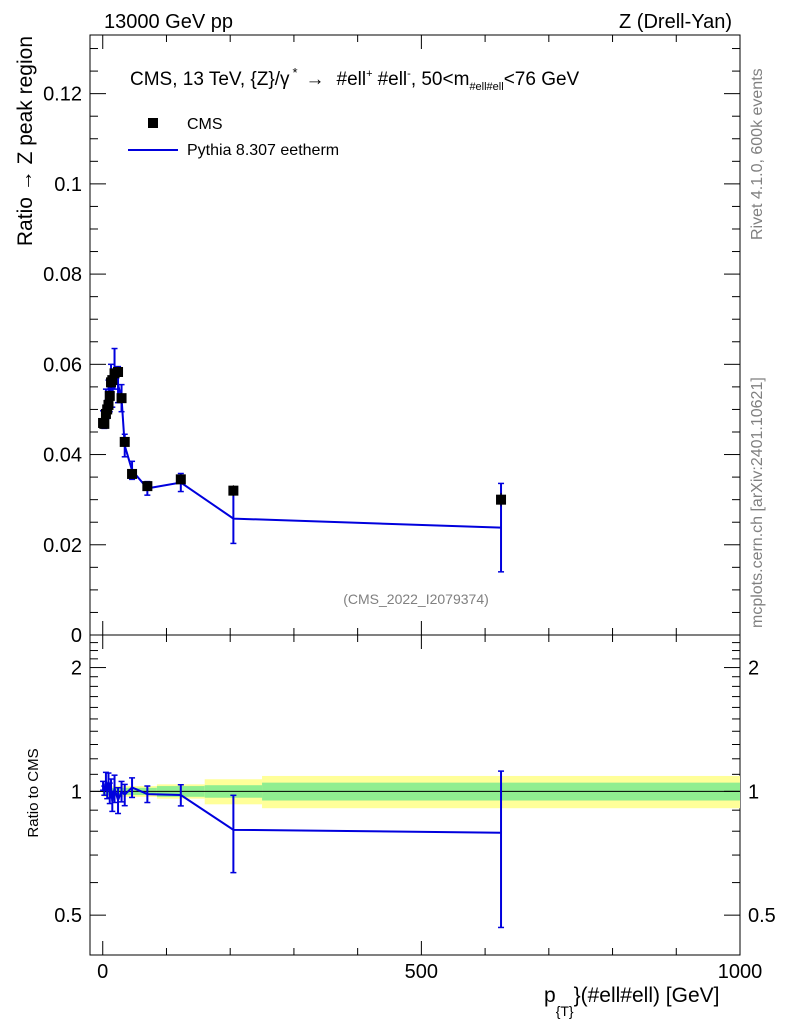  Describe the element at coordinates (315, 79) in the screenshot. I see `title-arrow: →` at that location.